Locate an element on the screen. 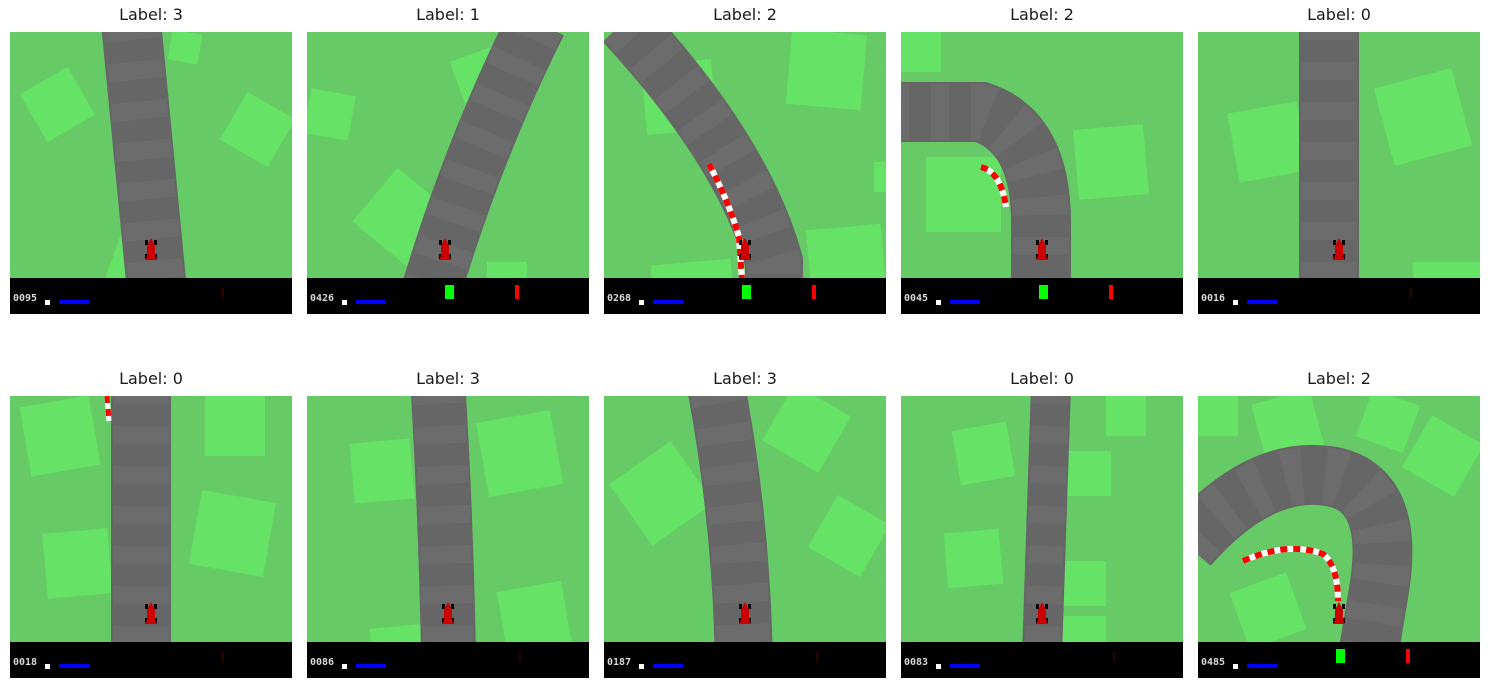  game-scene: 0083 is located at coordinates (1042, 537).